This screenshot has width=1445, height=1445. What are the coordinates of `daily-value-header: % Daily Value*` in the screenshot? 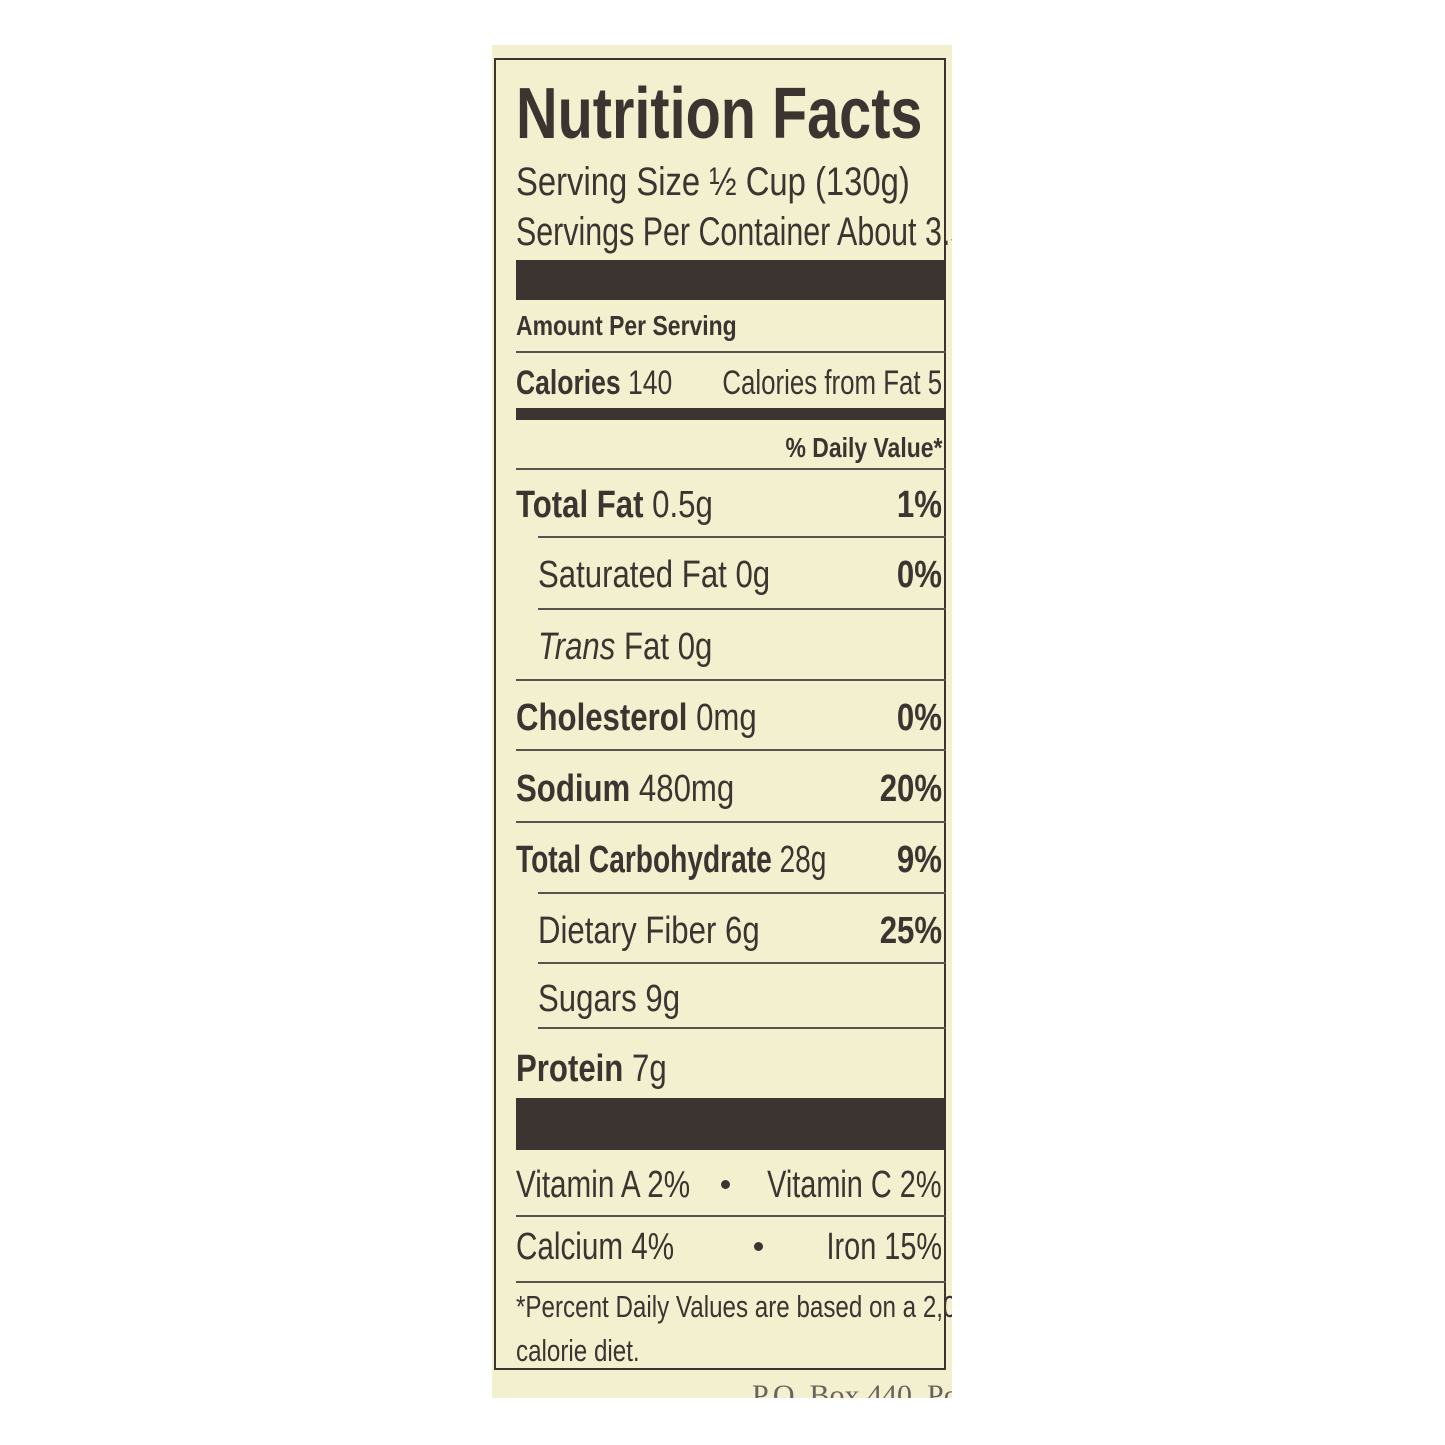 It's located at (863, 447).